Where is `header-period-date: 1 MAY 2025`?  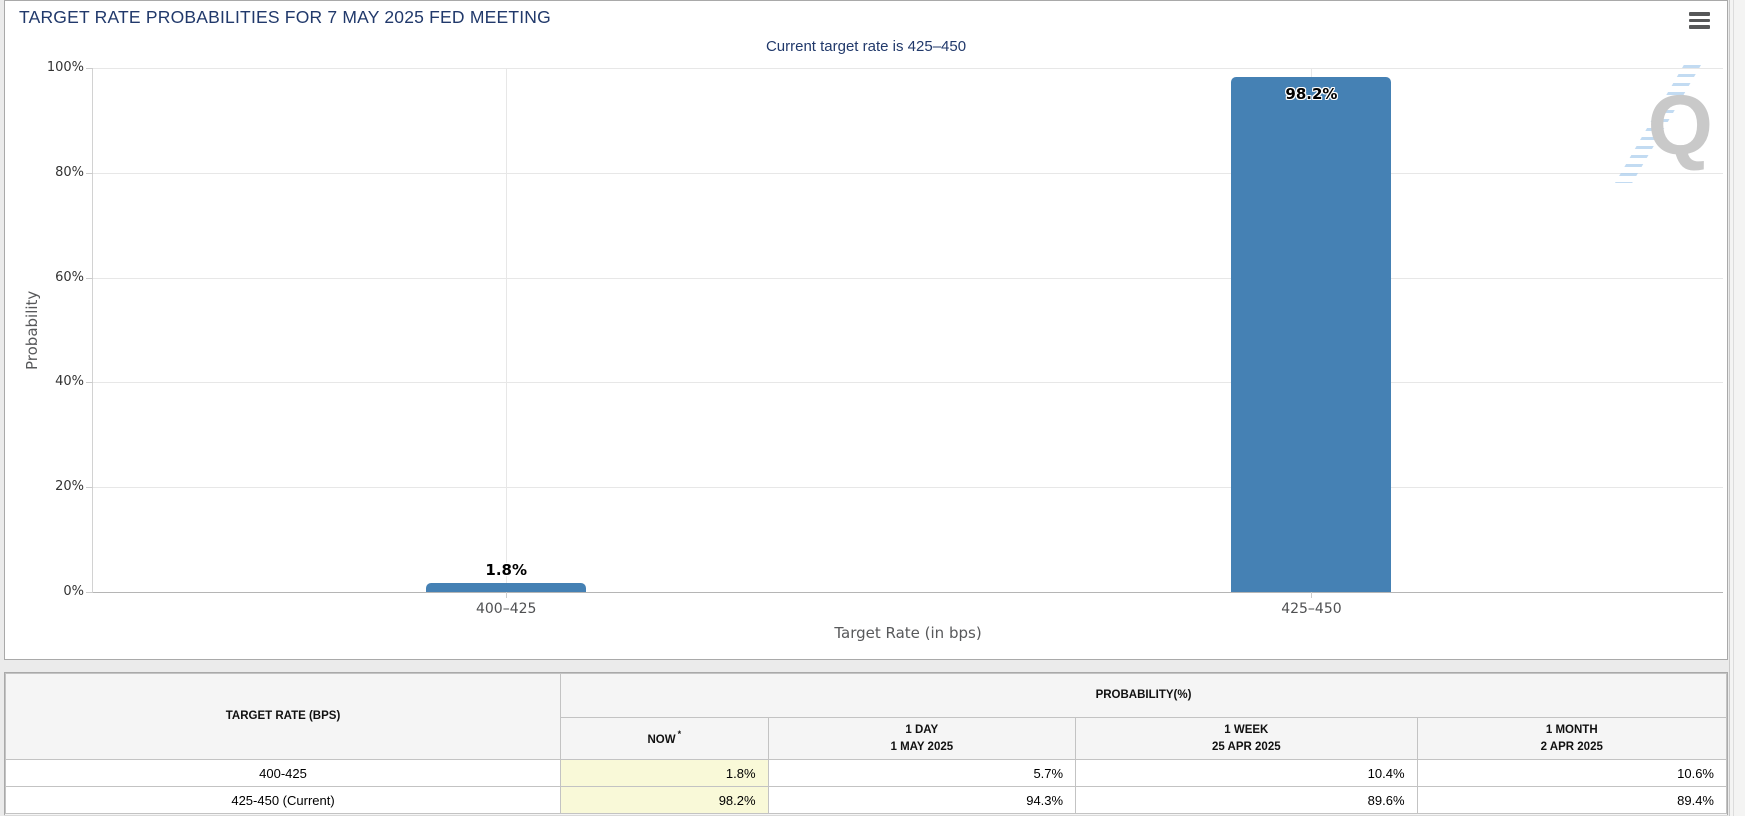 header-period-date: 1 MAY 2025 is located at coordinates (922, 746).